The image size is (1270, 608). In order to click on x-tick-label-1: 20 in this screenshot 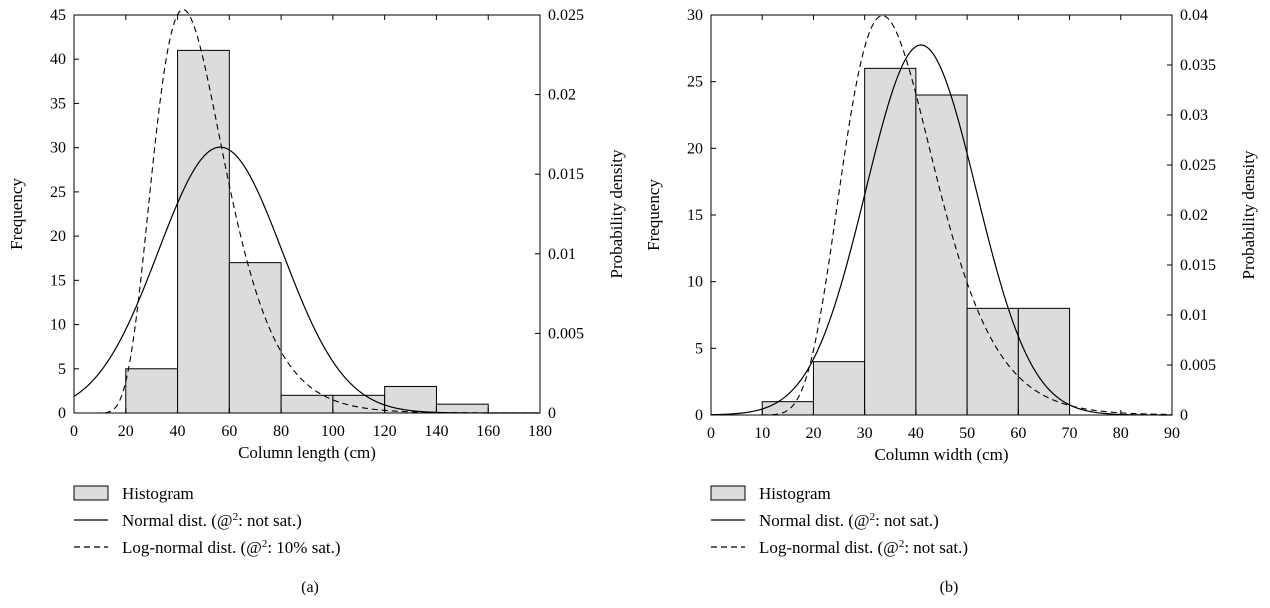, I will do `click(126, 431)`.